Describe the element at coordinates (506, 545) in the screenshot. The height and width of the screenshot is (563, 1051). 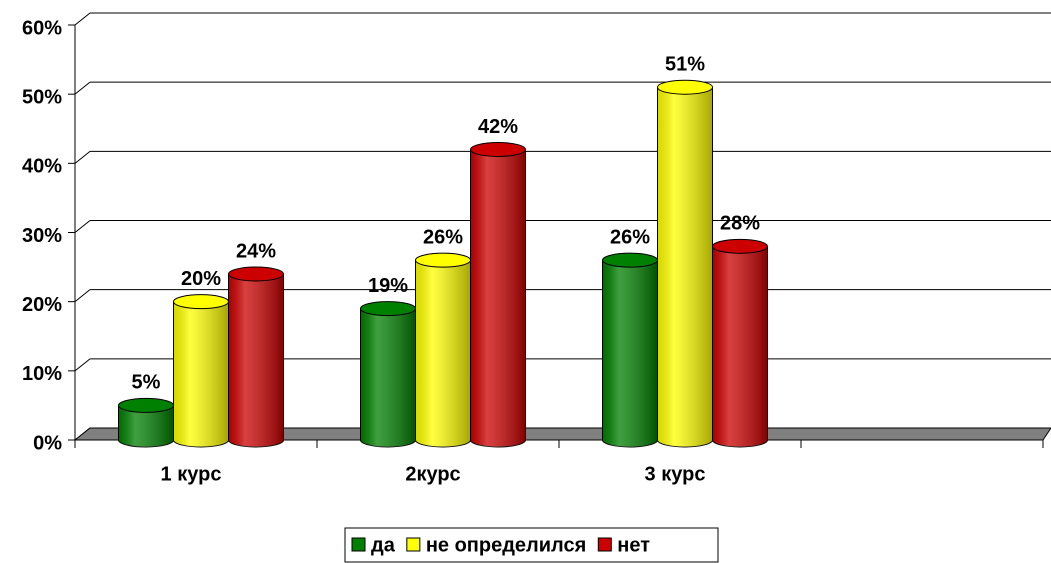
I see `legend-label: не определился` at that location.